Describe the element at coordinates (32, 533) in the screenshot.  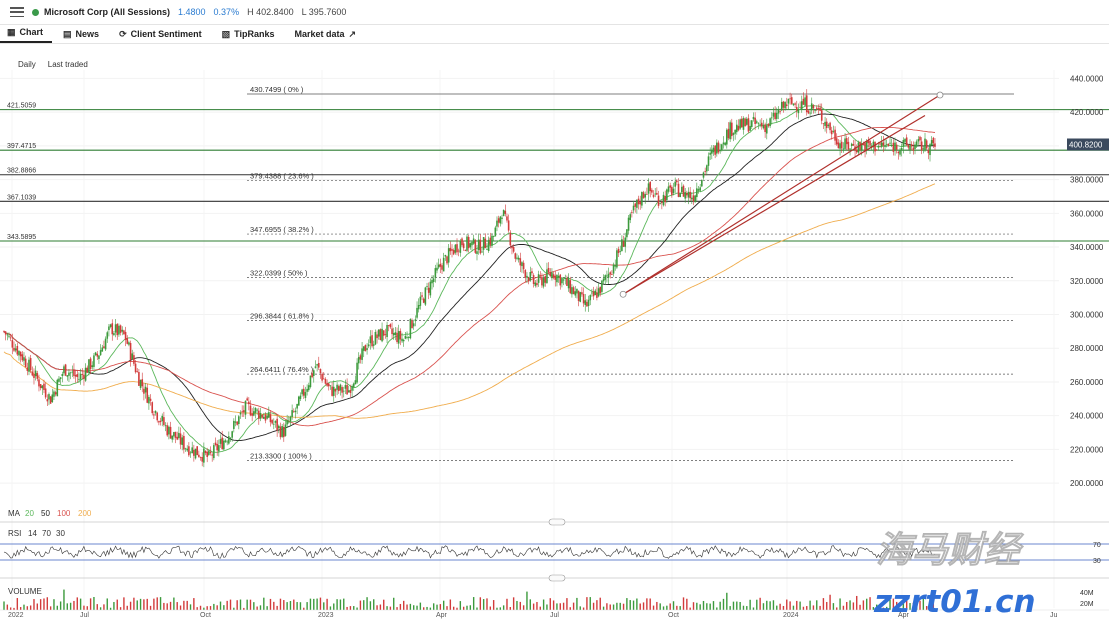
I see `rsi-legend-param: 14` at that location.